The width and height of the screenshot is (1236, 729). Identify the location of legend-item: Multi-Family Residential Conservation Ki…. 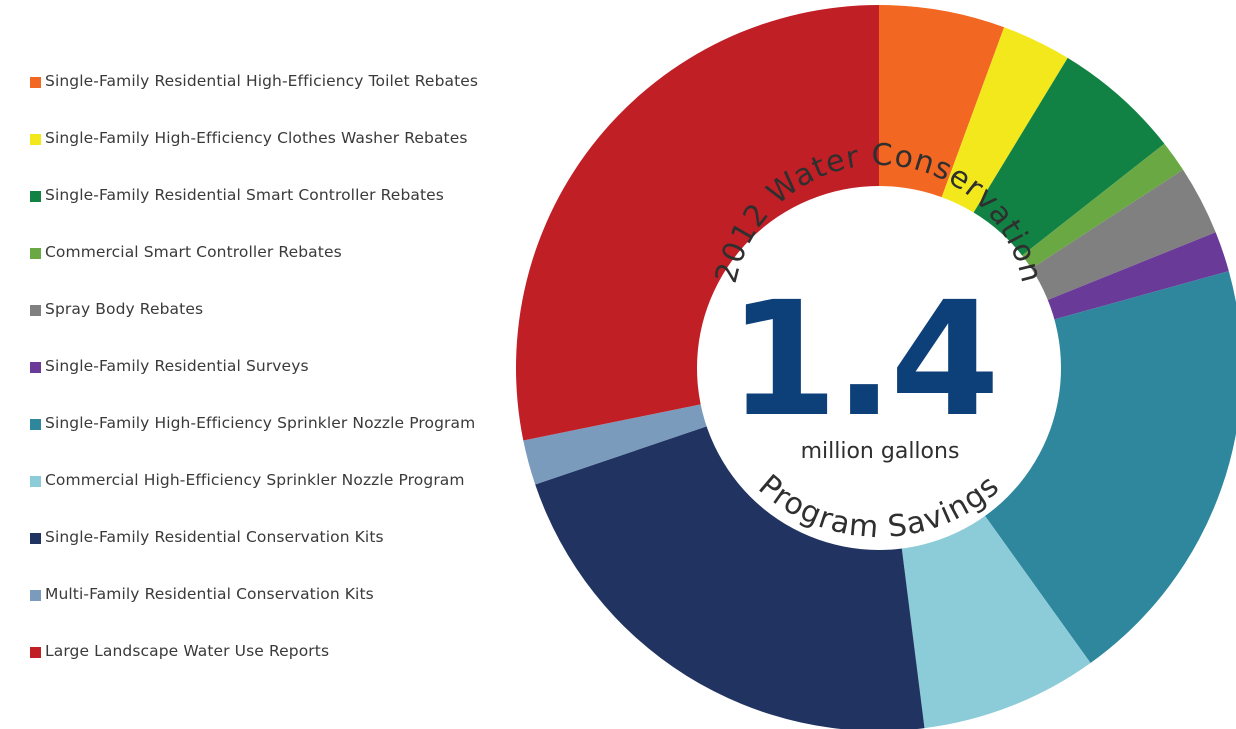
(270, 613).